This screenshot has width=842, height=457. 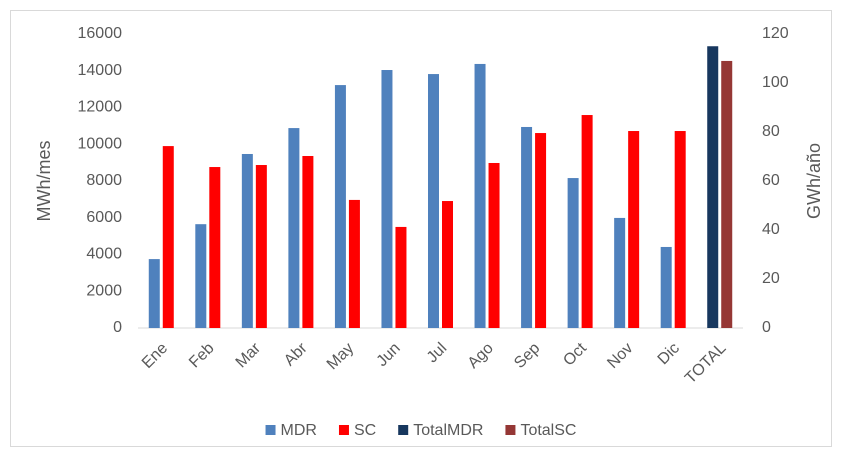 I want to click on y-tick-label: 6000, so click(x=104, y=217).